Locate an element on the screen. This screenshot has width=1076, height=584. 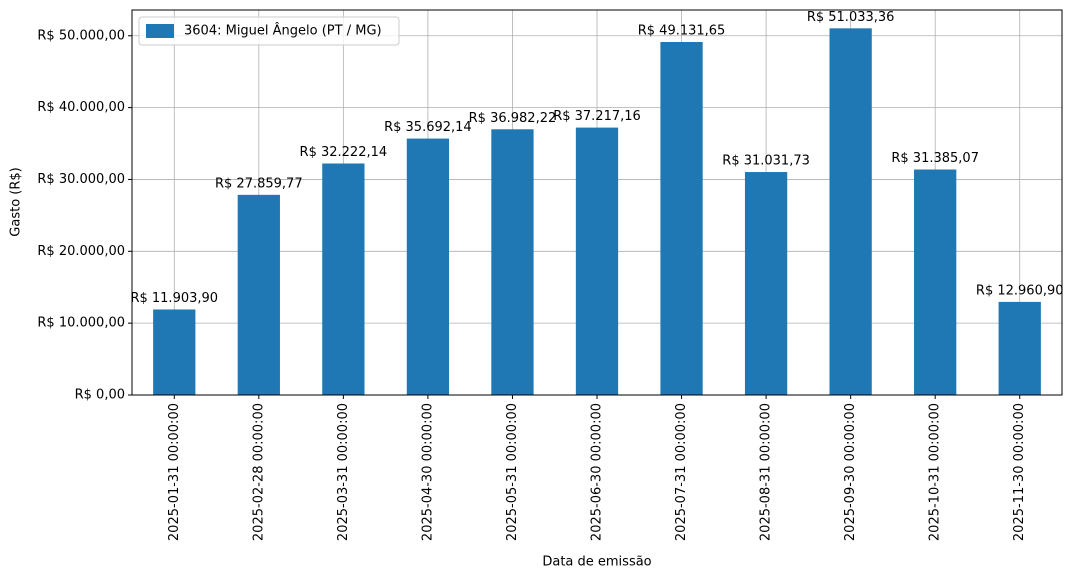
x-tick-label: 2025-07-31 00:00:00 is located at coordinates (681, 472).